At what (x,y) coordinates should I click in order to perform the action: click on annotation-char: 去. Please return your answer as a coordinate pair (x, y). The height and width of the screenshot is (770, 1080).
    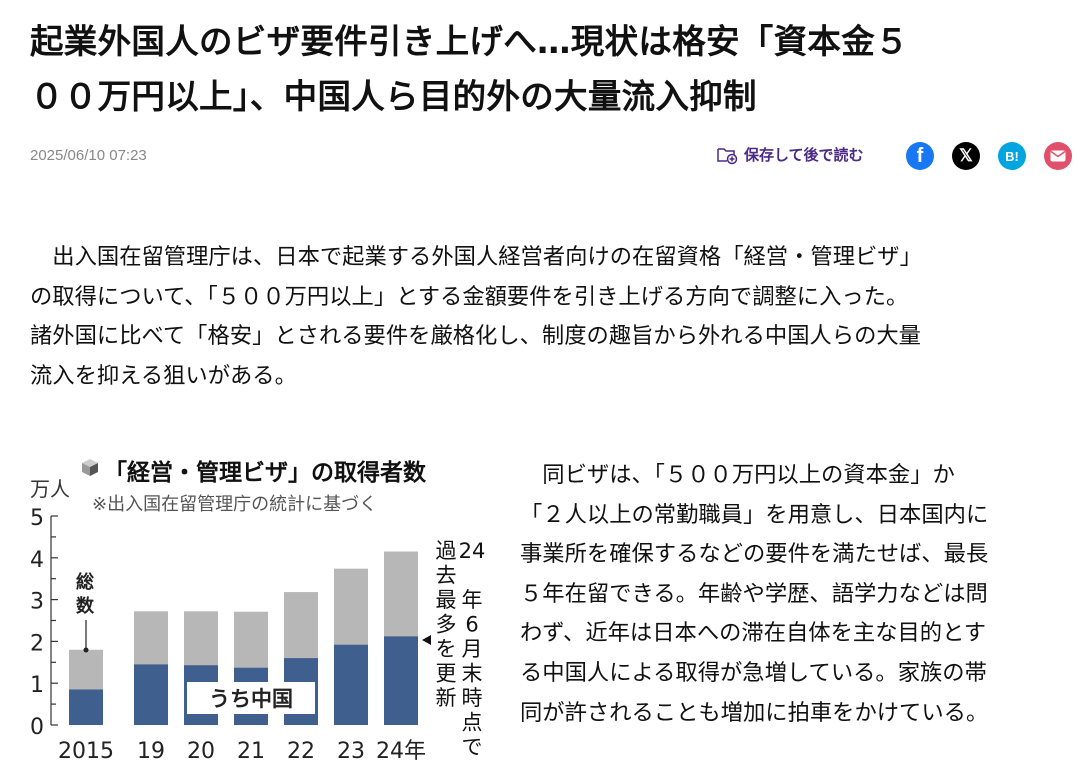
    Looking at the image, I should click on (446, 576).